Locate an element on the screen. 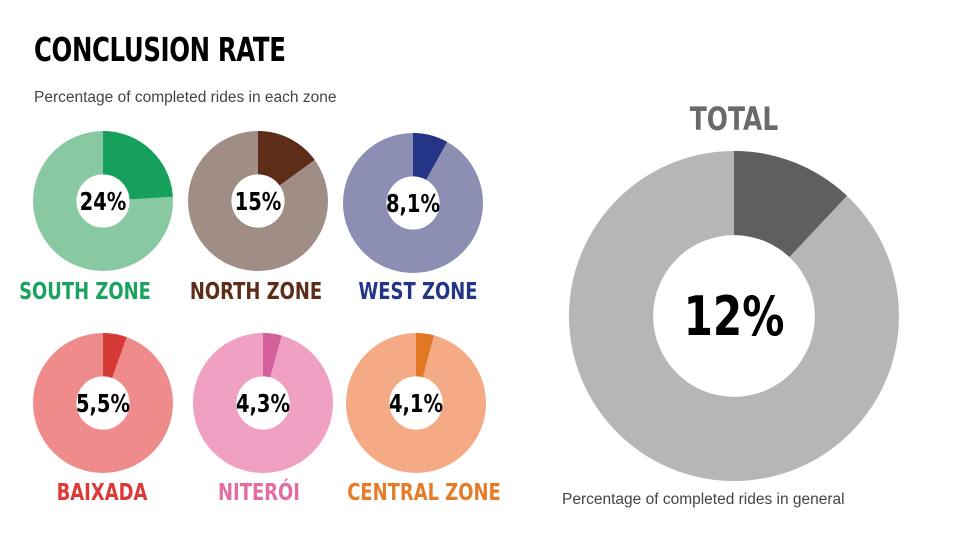 The height and width of the screenshot is (540, 960). percent-label-north-zone: 15% is located at coordinates (258, 202).